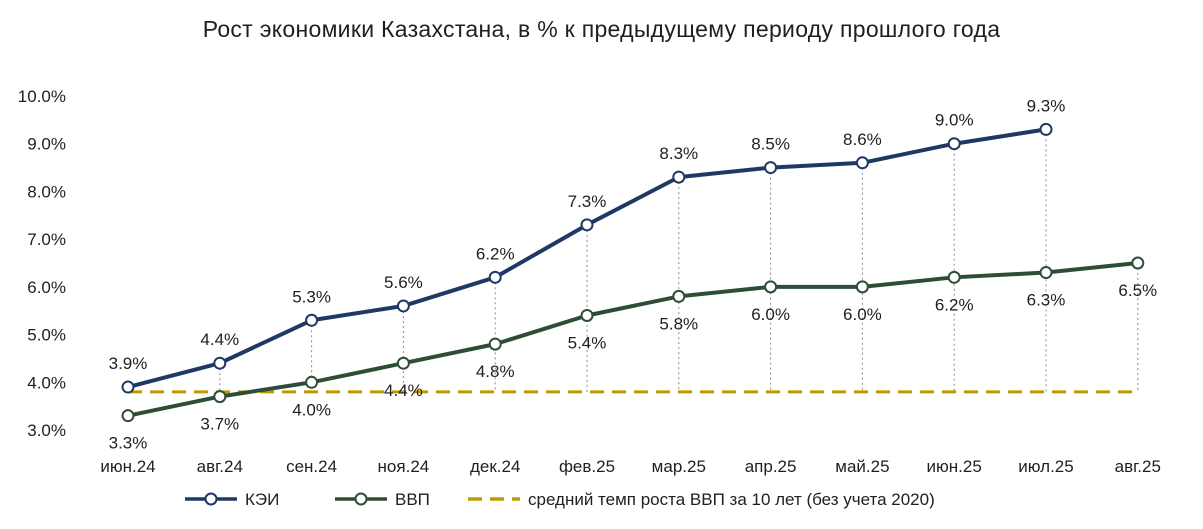  I want to click on data-label-gdp: 4.4%, so click(403, 390).